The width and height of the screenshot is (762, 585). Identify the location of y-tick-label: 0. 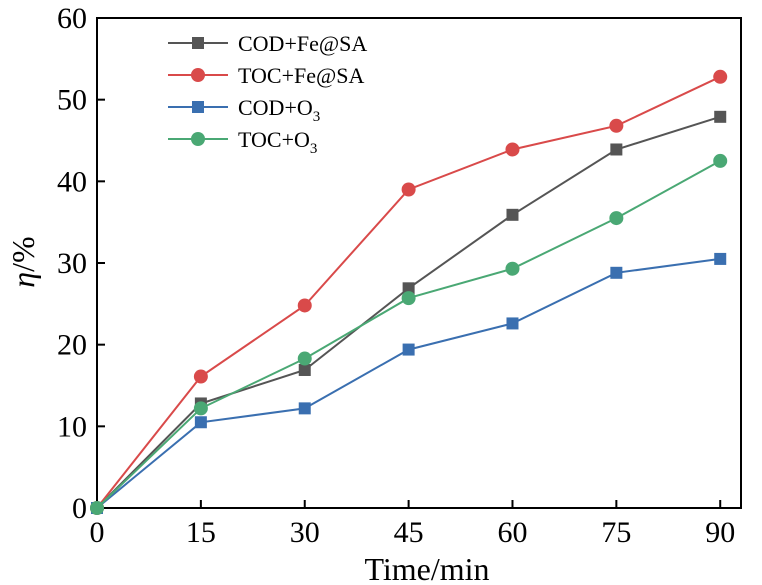
(79, 508).